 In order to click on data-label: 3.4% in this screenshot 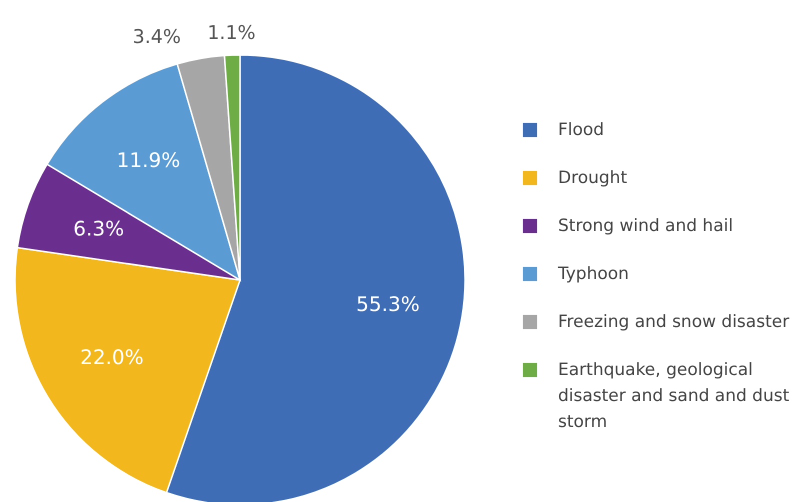, I will do `click(156, 37)`.